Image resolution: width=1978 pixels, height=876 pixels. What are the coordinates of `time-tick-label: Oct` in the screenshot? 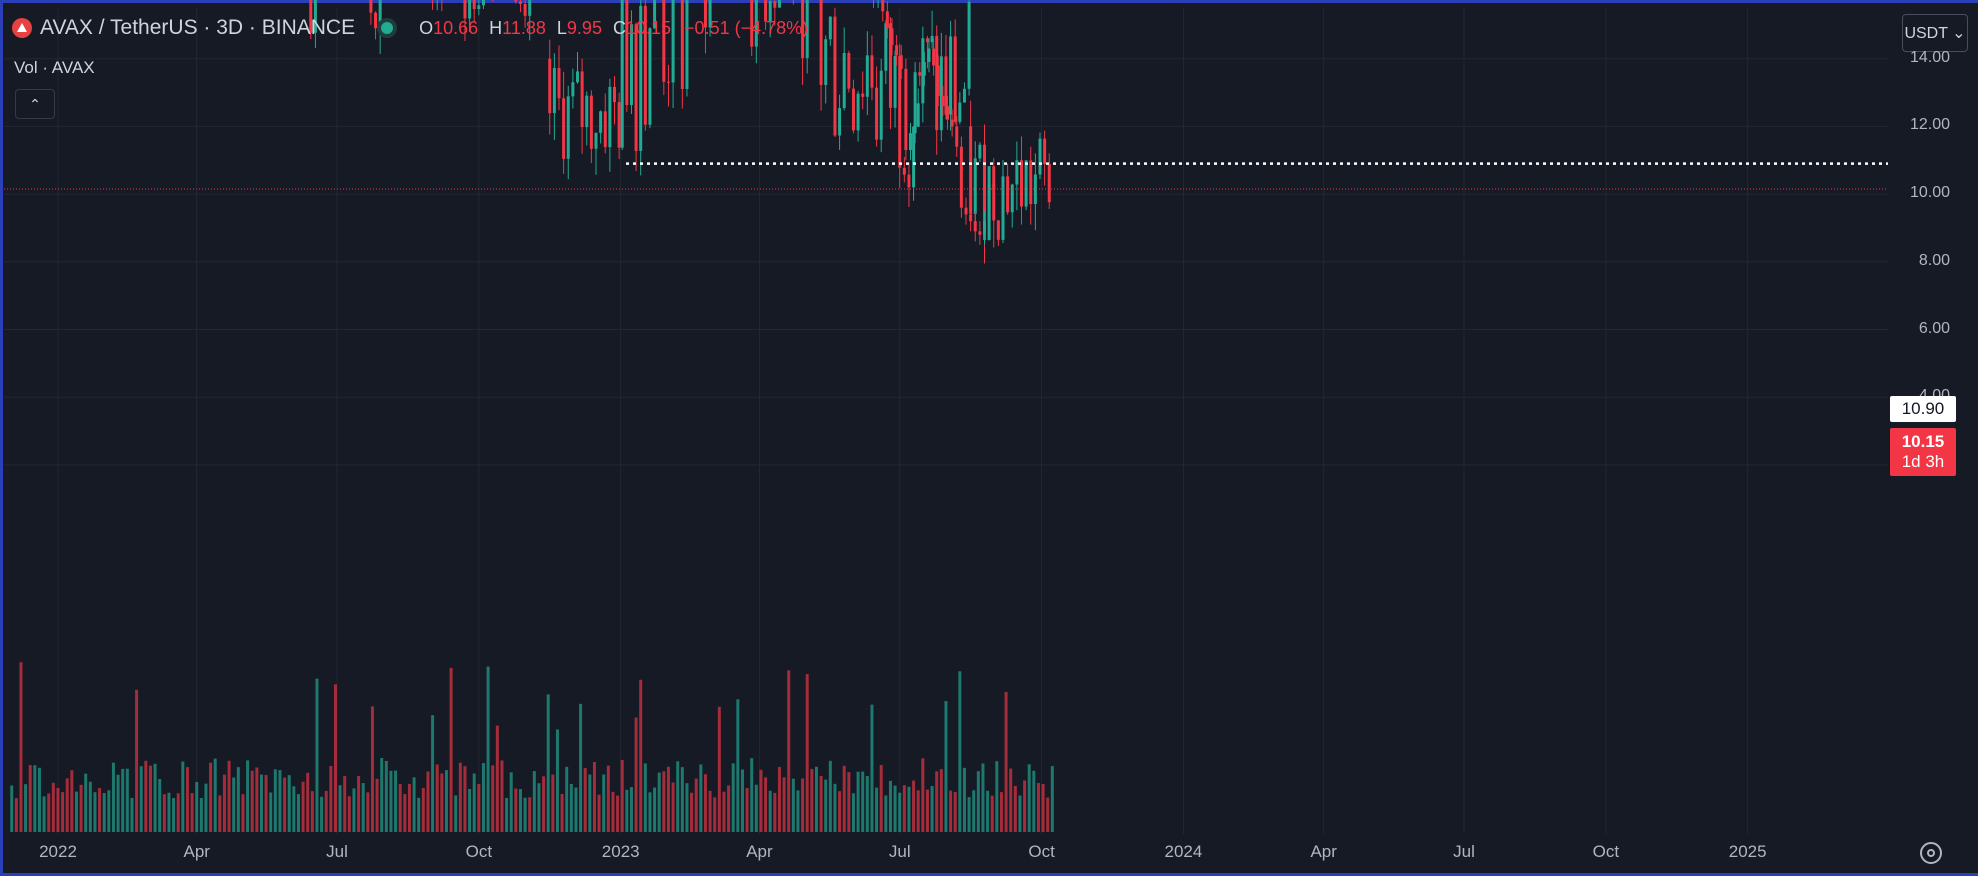 It's located at (1606, 851).